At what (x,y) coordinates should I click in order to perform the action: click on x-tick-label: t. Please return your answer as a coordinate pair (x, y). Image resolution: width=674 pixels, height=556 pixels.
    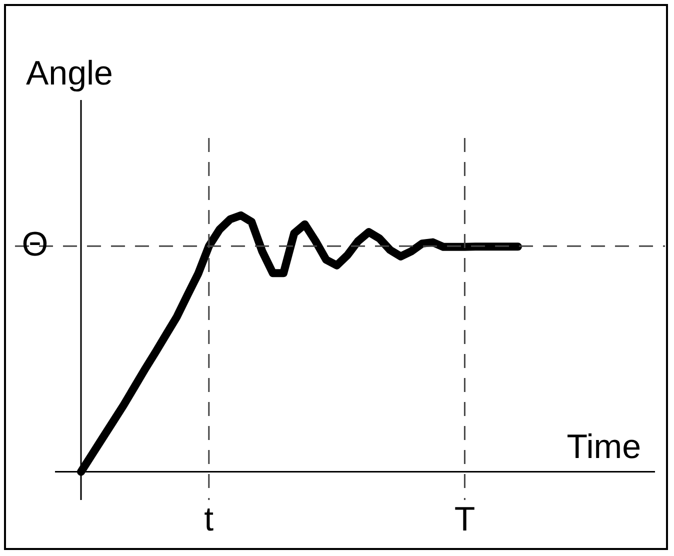
    Looking at the image, I should click on (209, 519).